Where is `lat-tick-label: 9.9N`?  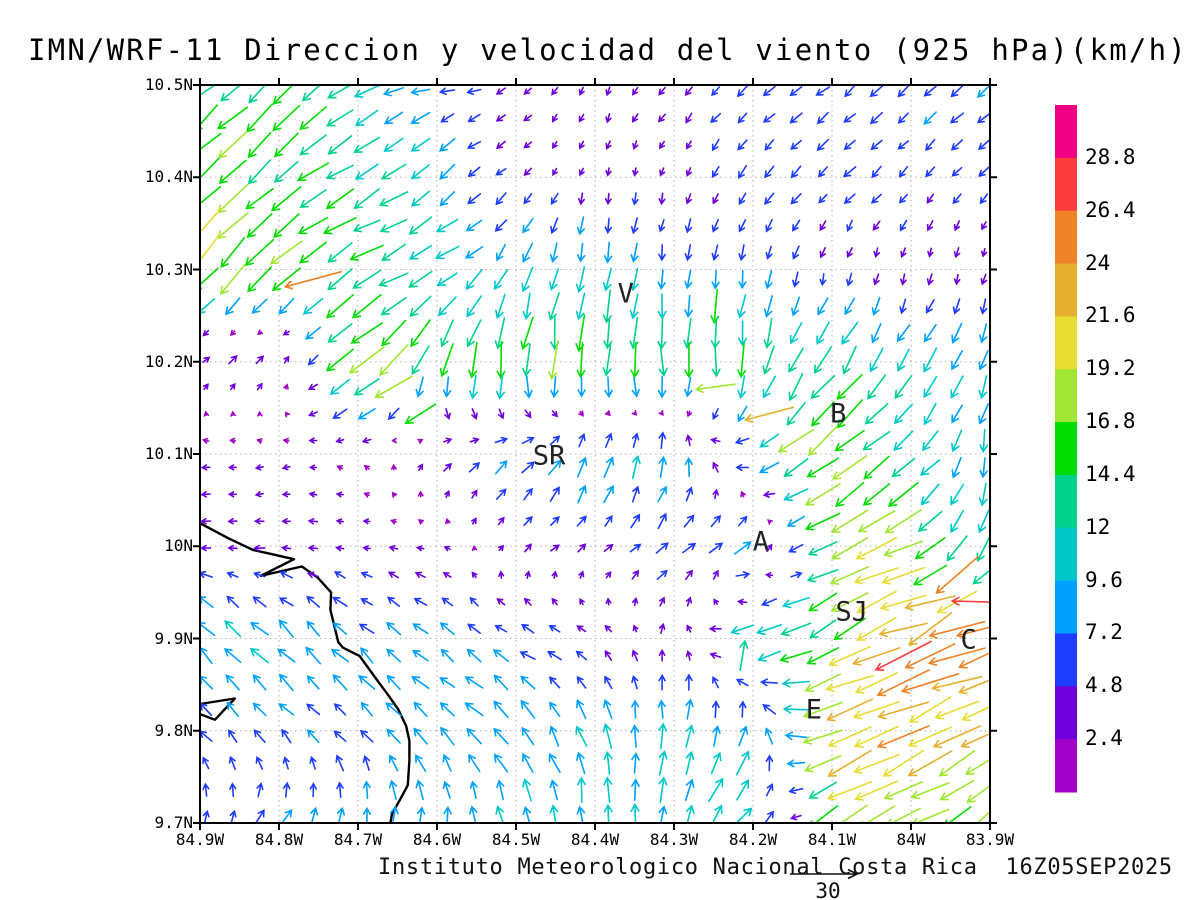
lat-tick-label: 9.9N is located at coordinates (173, 638).